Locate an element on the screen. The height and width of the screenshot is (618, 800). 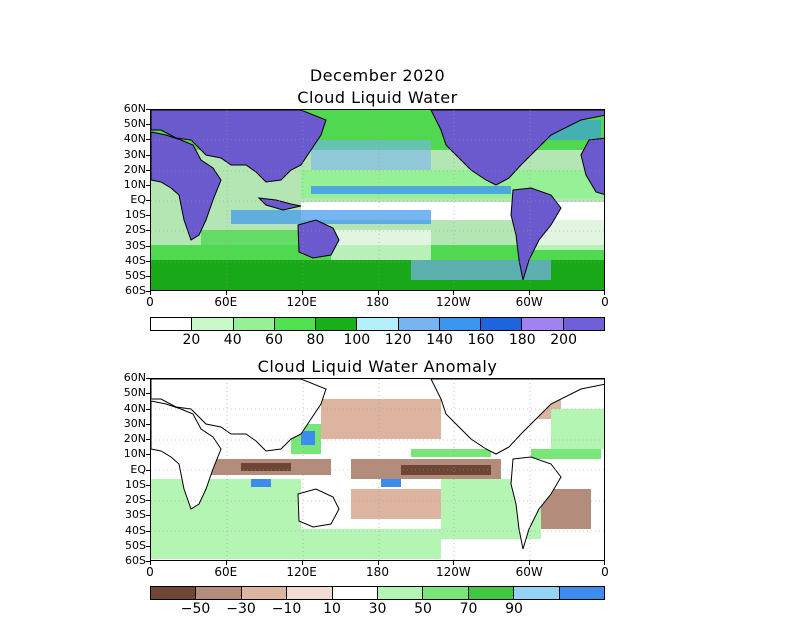
panel2-y-tick-label: 60S is located at coordinates (135, 560).